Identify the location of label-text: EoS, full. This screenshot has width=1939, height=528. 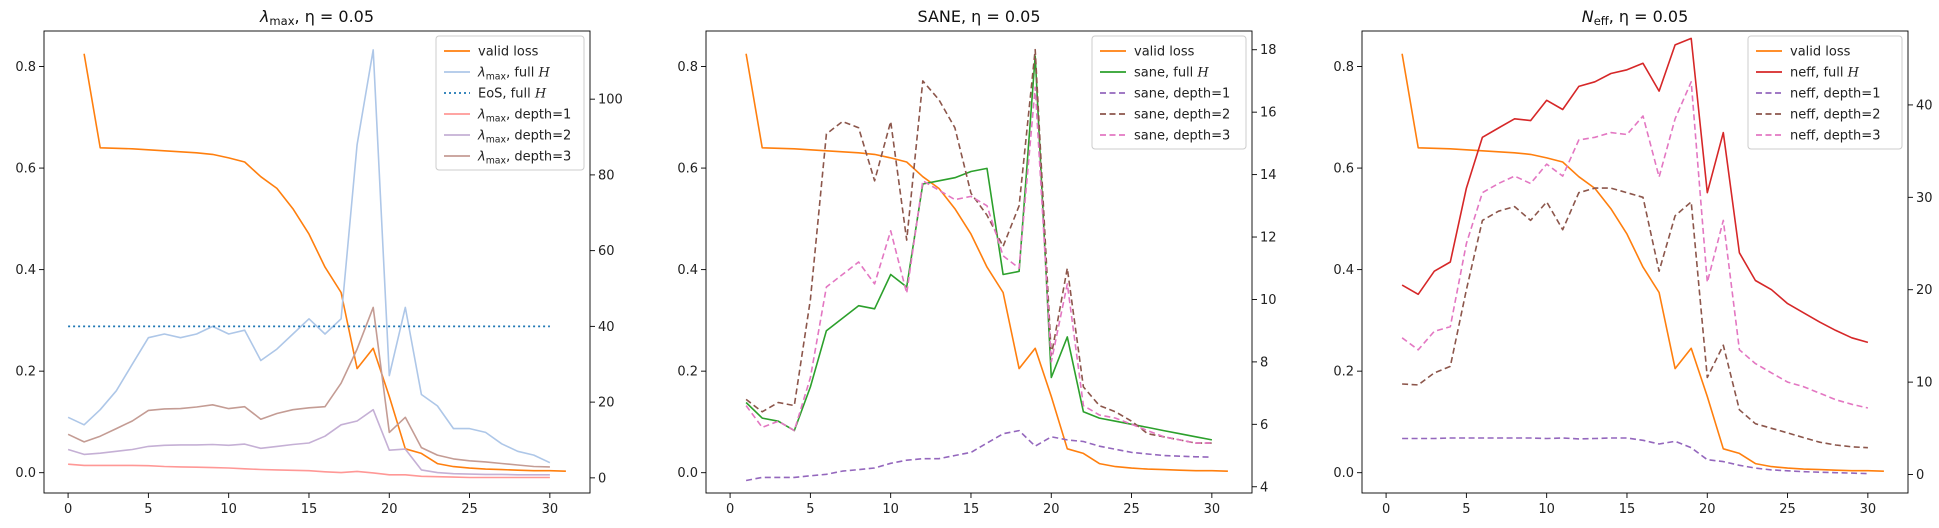
(506, 94).